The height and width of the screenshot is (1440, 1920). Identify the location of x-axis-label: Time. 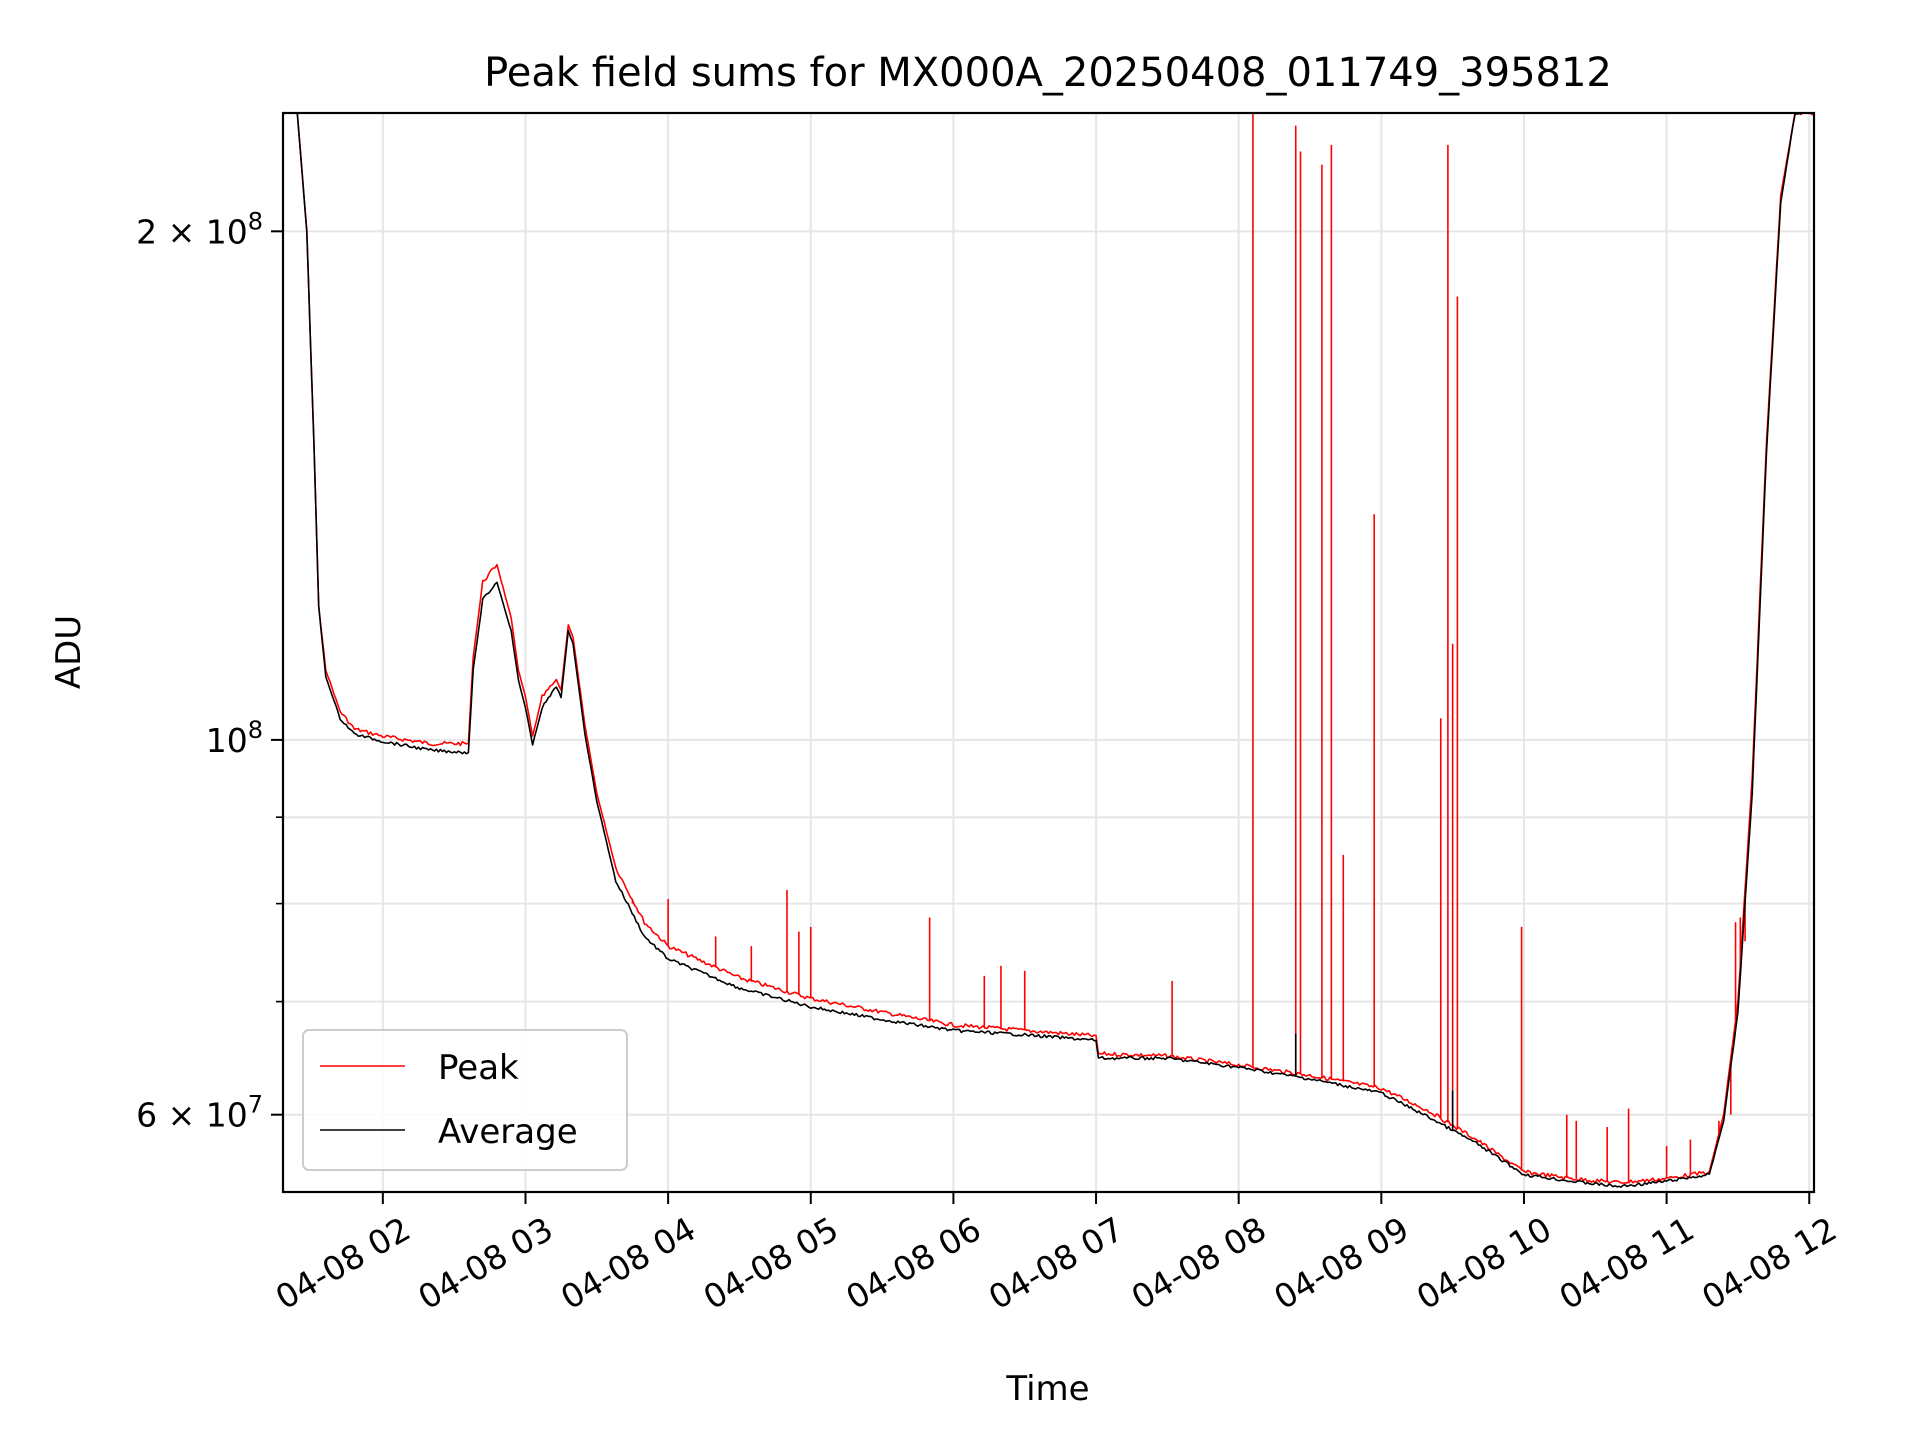
(1047, 1389).